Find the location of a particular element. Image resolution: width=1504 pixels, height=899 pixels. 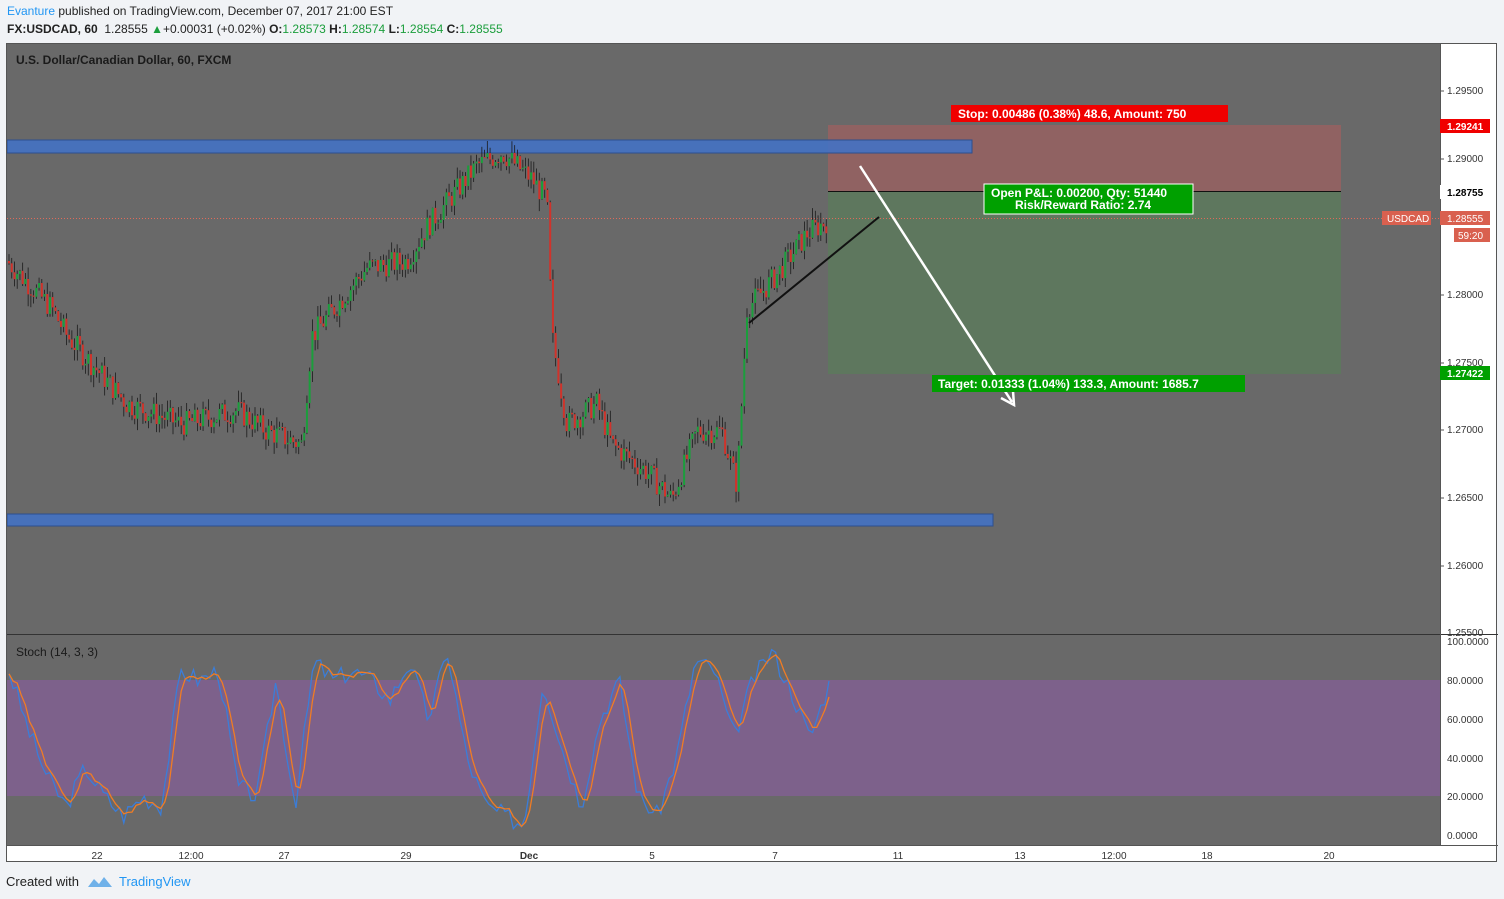

stoch-title: Stoch (14, 3, 3) is located at coordinates (57, 652).